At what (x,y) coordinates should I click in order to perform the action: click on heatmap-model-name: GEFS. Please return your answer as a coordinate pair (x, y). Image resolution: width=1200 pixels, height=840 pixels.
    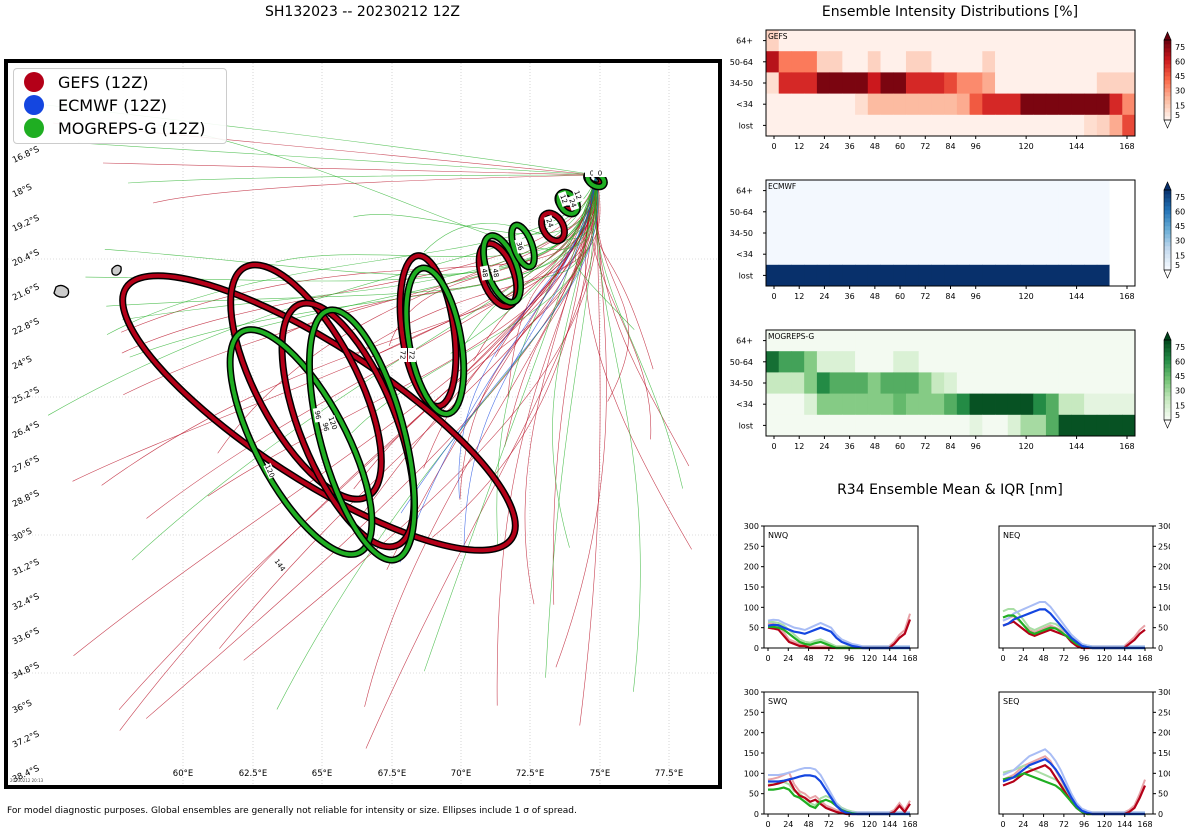
    Looking at the image, I should click on (778, 36).